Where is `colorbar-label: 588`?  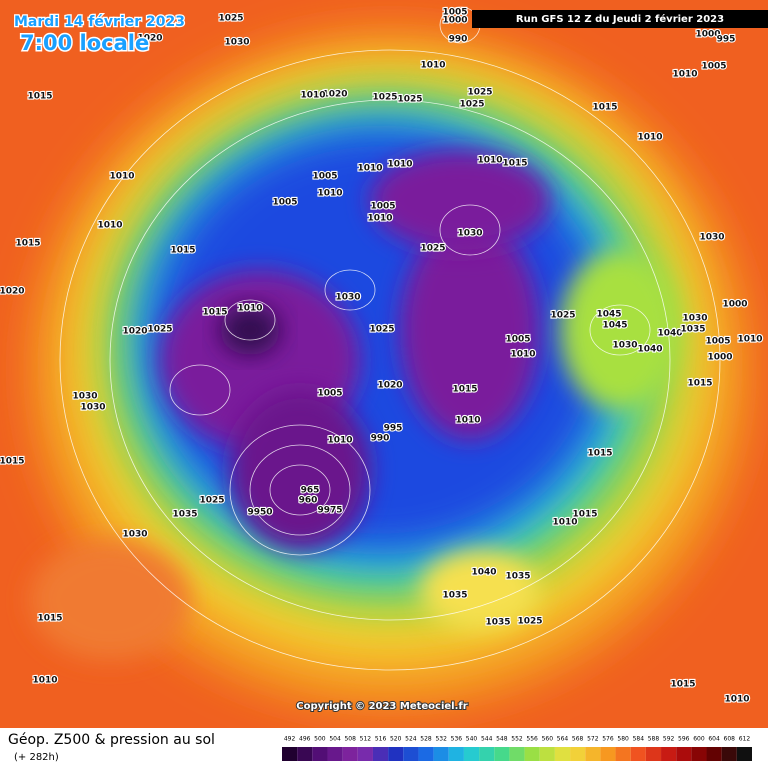 colorbar-label: 588 is located at coordinates (654, 739).